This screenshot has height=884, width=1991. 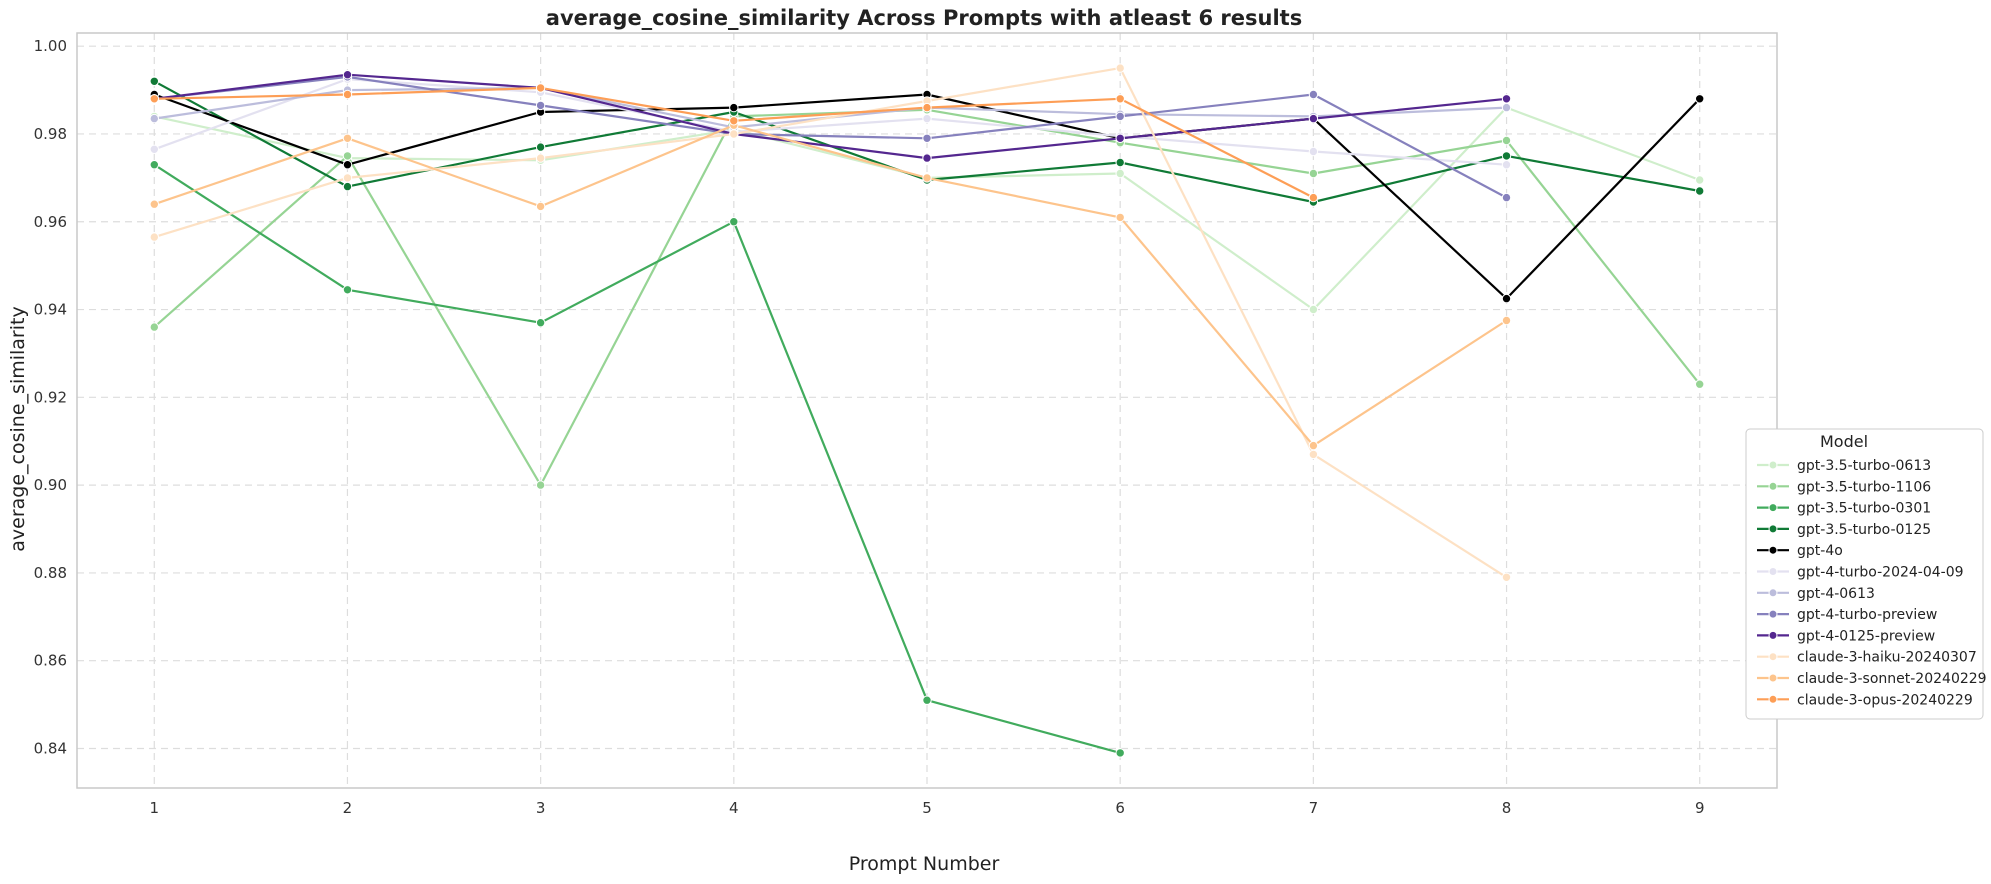 I want to click on legend-item: gpt-3.5-turbo-1106, so click(x=1844, y=487).